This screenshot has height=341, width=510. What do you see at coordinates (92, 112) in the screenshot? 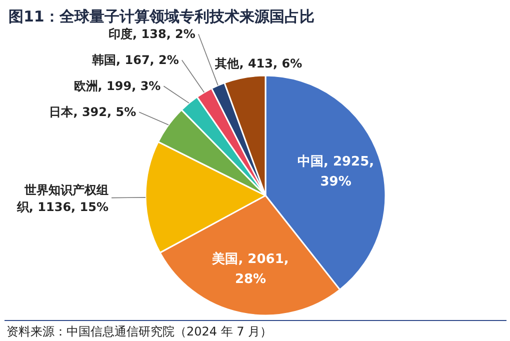
I see `slice-label: 日本, 392, 5%` at bounding box center [92, 112].